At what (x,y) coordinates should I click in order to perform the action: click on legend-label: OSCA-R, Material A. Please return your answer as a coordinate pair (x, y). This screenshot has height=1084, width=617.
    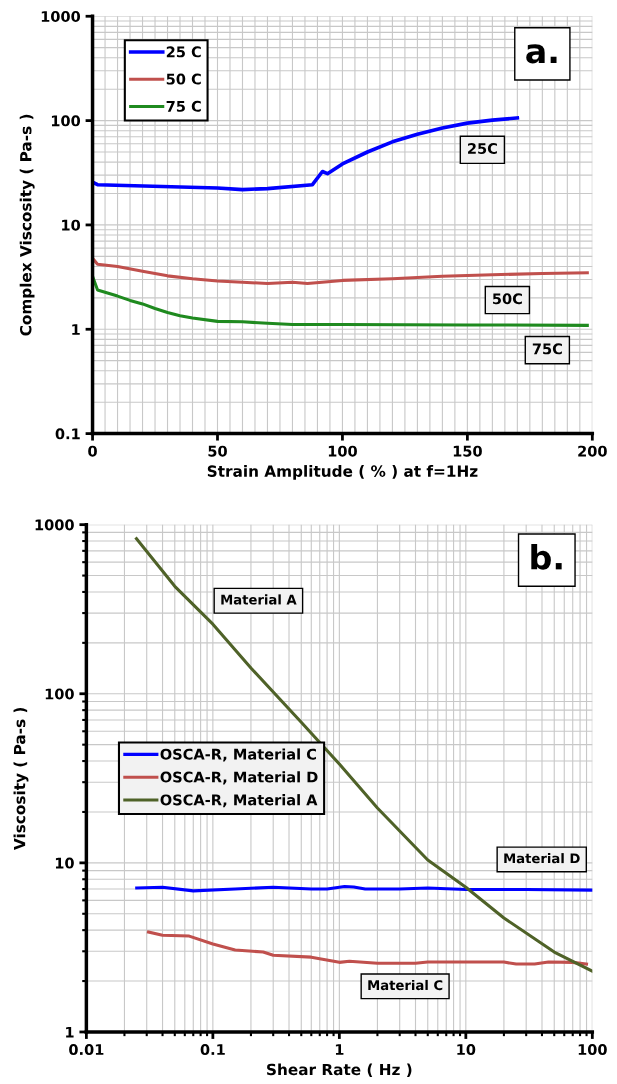
    Looking at the image, I should click on (239, 801).